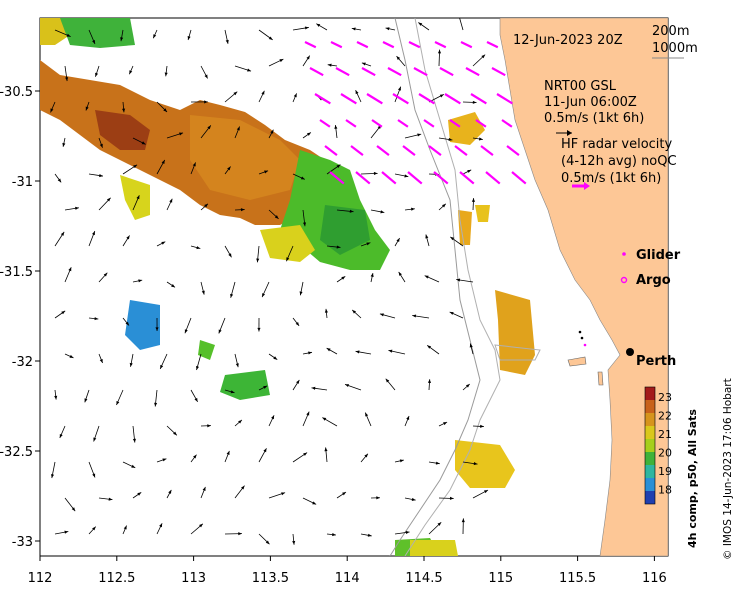 The width and height of the screenshot is (740, 592). Describe the element at coordinates (728, 469) in the screenshot. I see `credit-label: © IMOS 14-Jun-2023 17:06 Hobart` at that location.